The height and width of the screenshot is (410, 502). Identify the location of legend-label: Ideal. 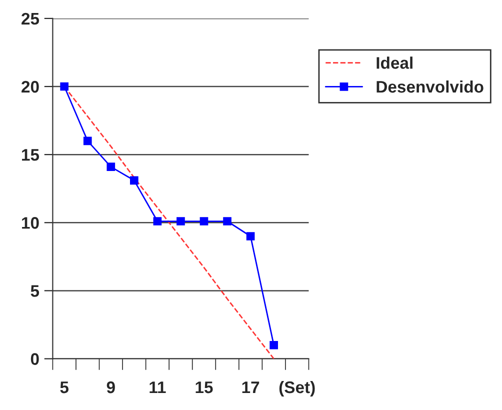
(394, 62).